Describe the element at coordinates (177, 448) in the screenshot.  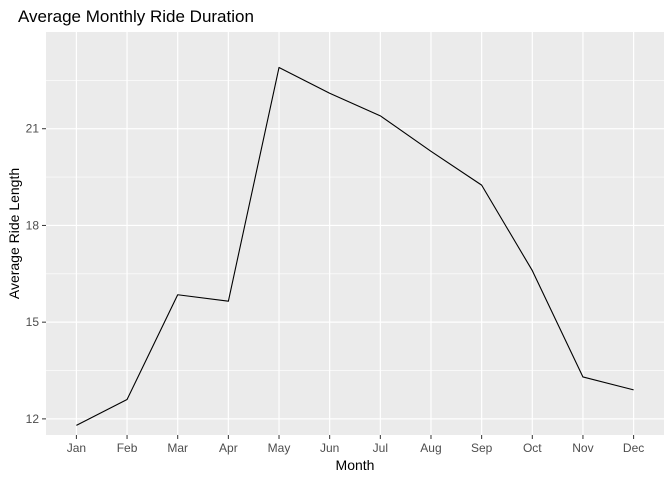
I see `x-tick-label: Mar` at that location.